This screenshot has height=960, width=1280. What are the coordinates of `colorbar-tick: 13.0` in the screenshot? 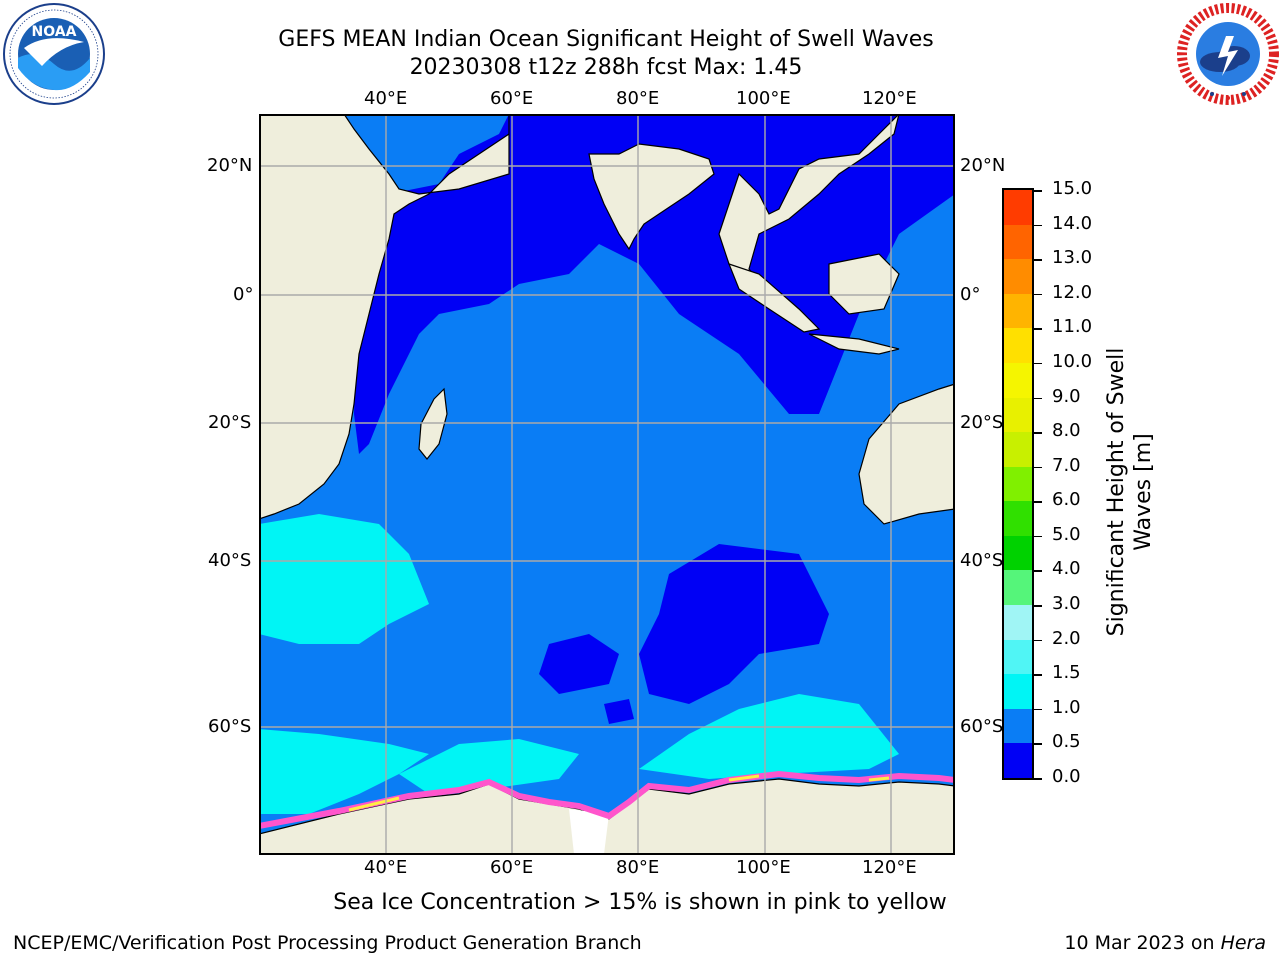 It's located at (1072, 258).